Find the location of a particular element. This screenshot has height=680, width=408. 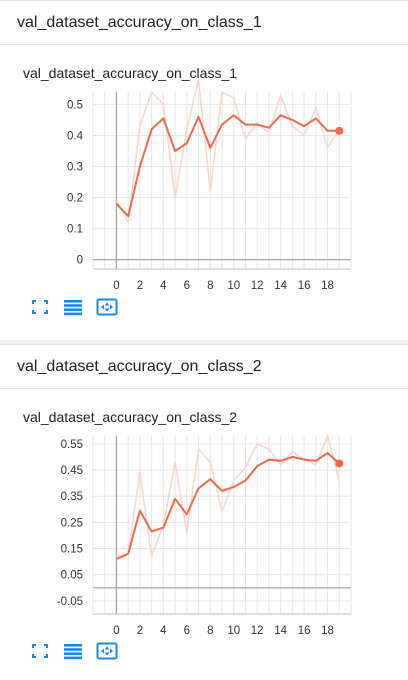

card-divider is located at coordinates (204, 342).